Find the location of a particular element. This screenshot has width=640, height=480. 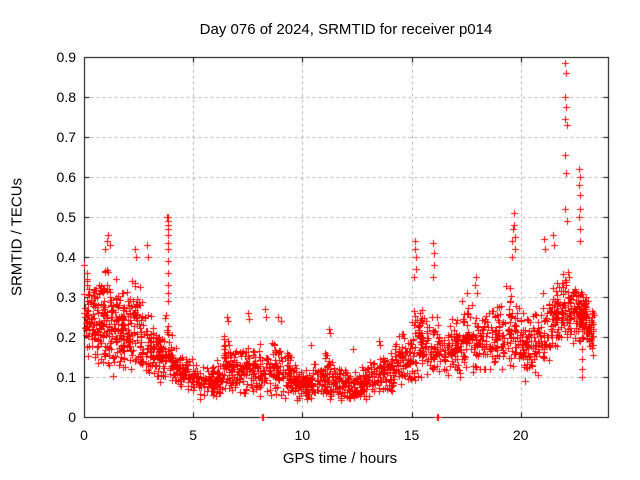

y-tick-label: 0.1 is located at coordinates (66, 377).